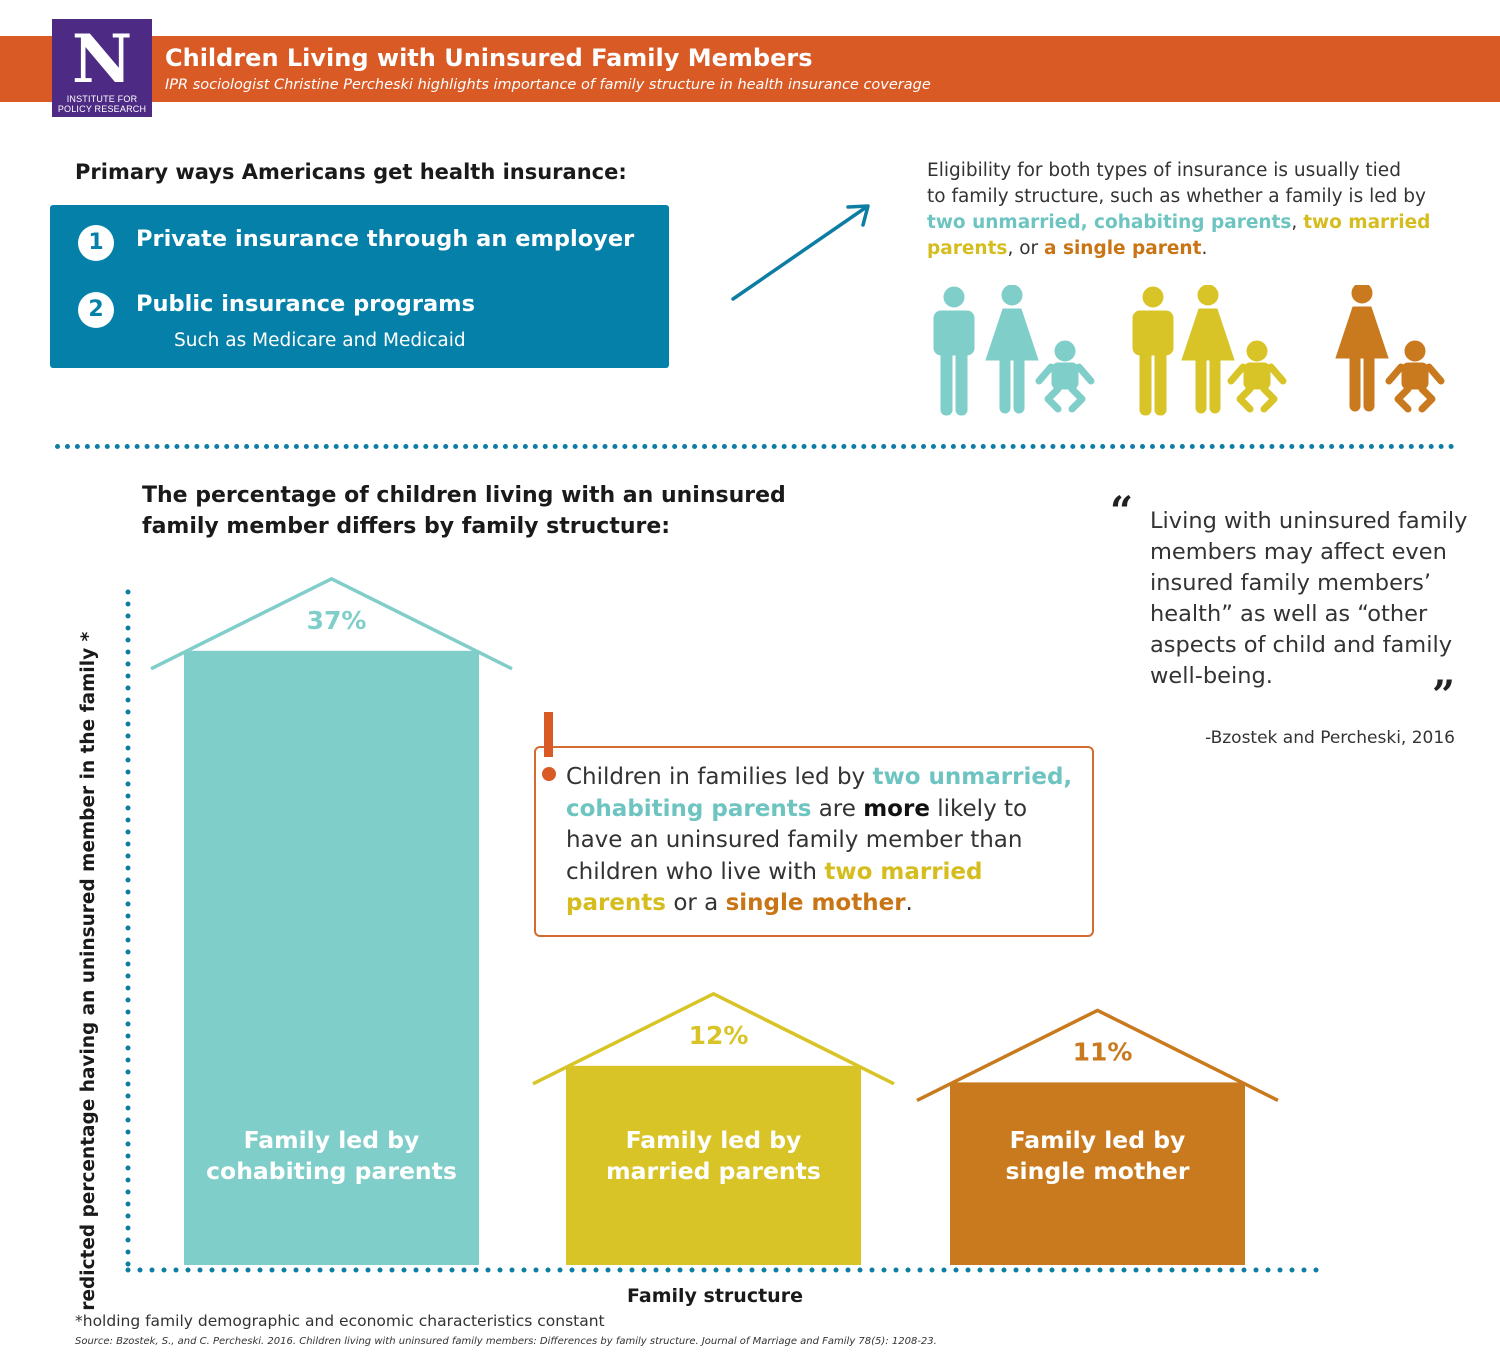 This screenshot has width=1500, height=1369. I want to click on logo-line-2: POLICY RESEARCH, so click(102, 109).